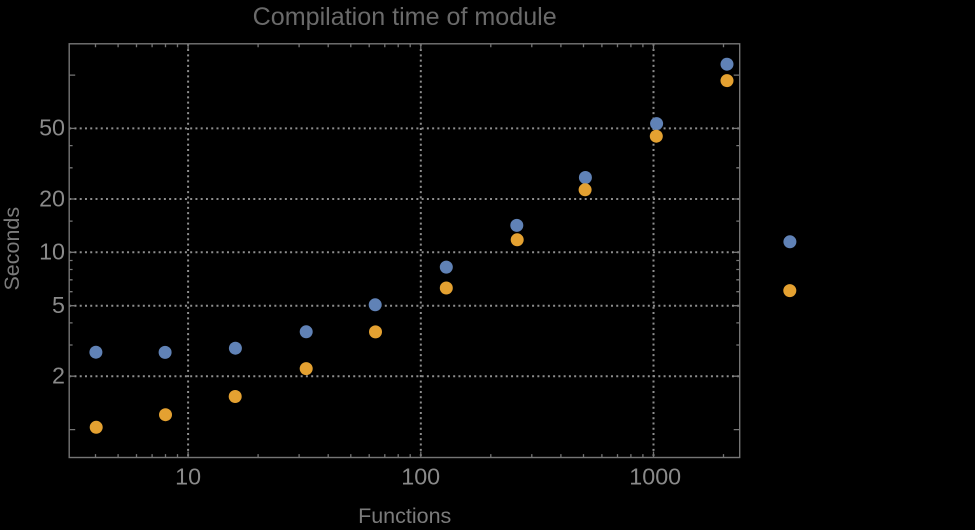 The image size is (975, 530). Describe the element at coordinates (52, 198) in the screenshot. I see `svg-text: 20` at that location.